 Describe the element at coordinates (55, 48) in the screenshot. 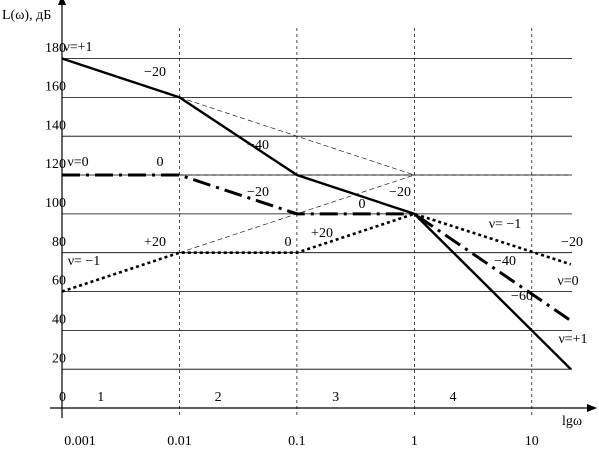

I see `y-tick-label: 180` at that location.